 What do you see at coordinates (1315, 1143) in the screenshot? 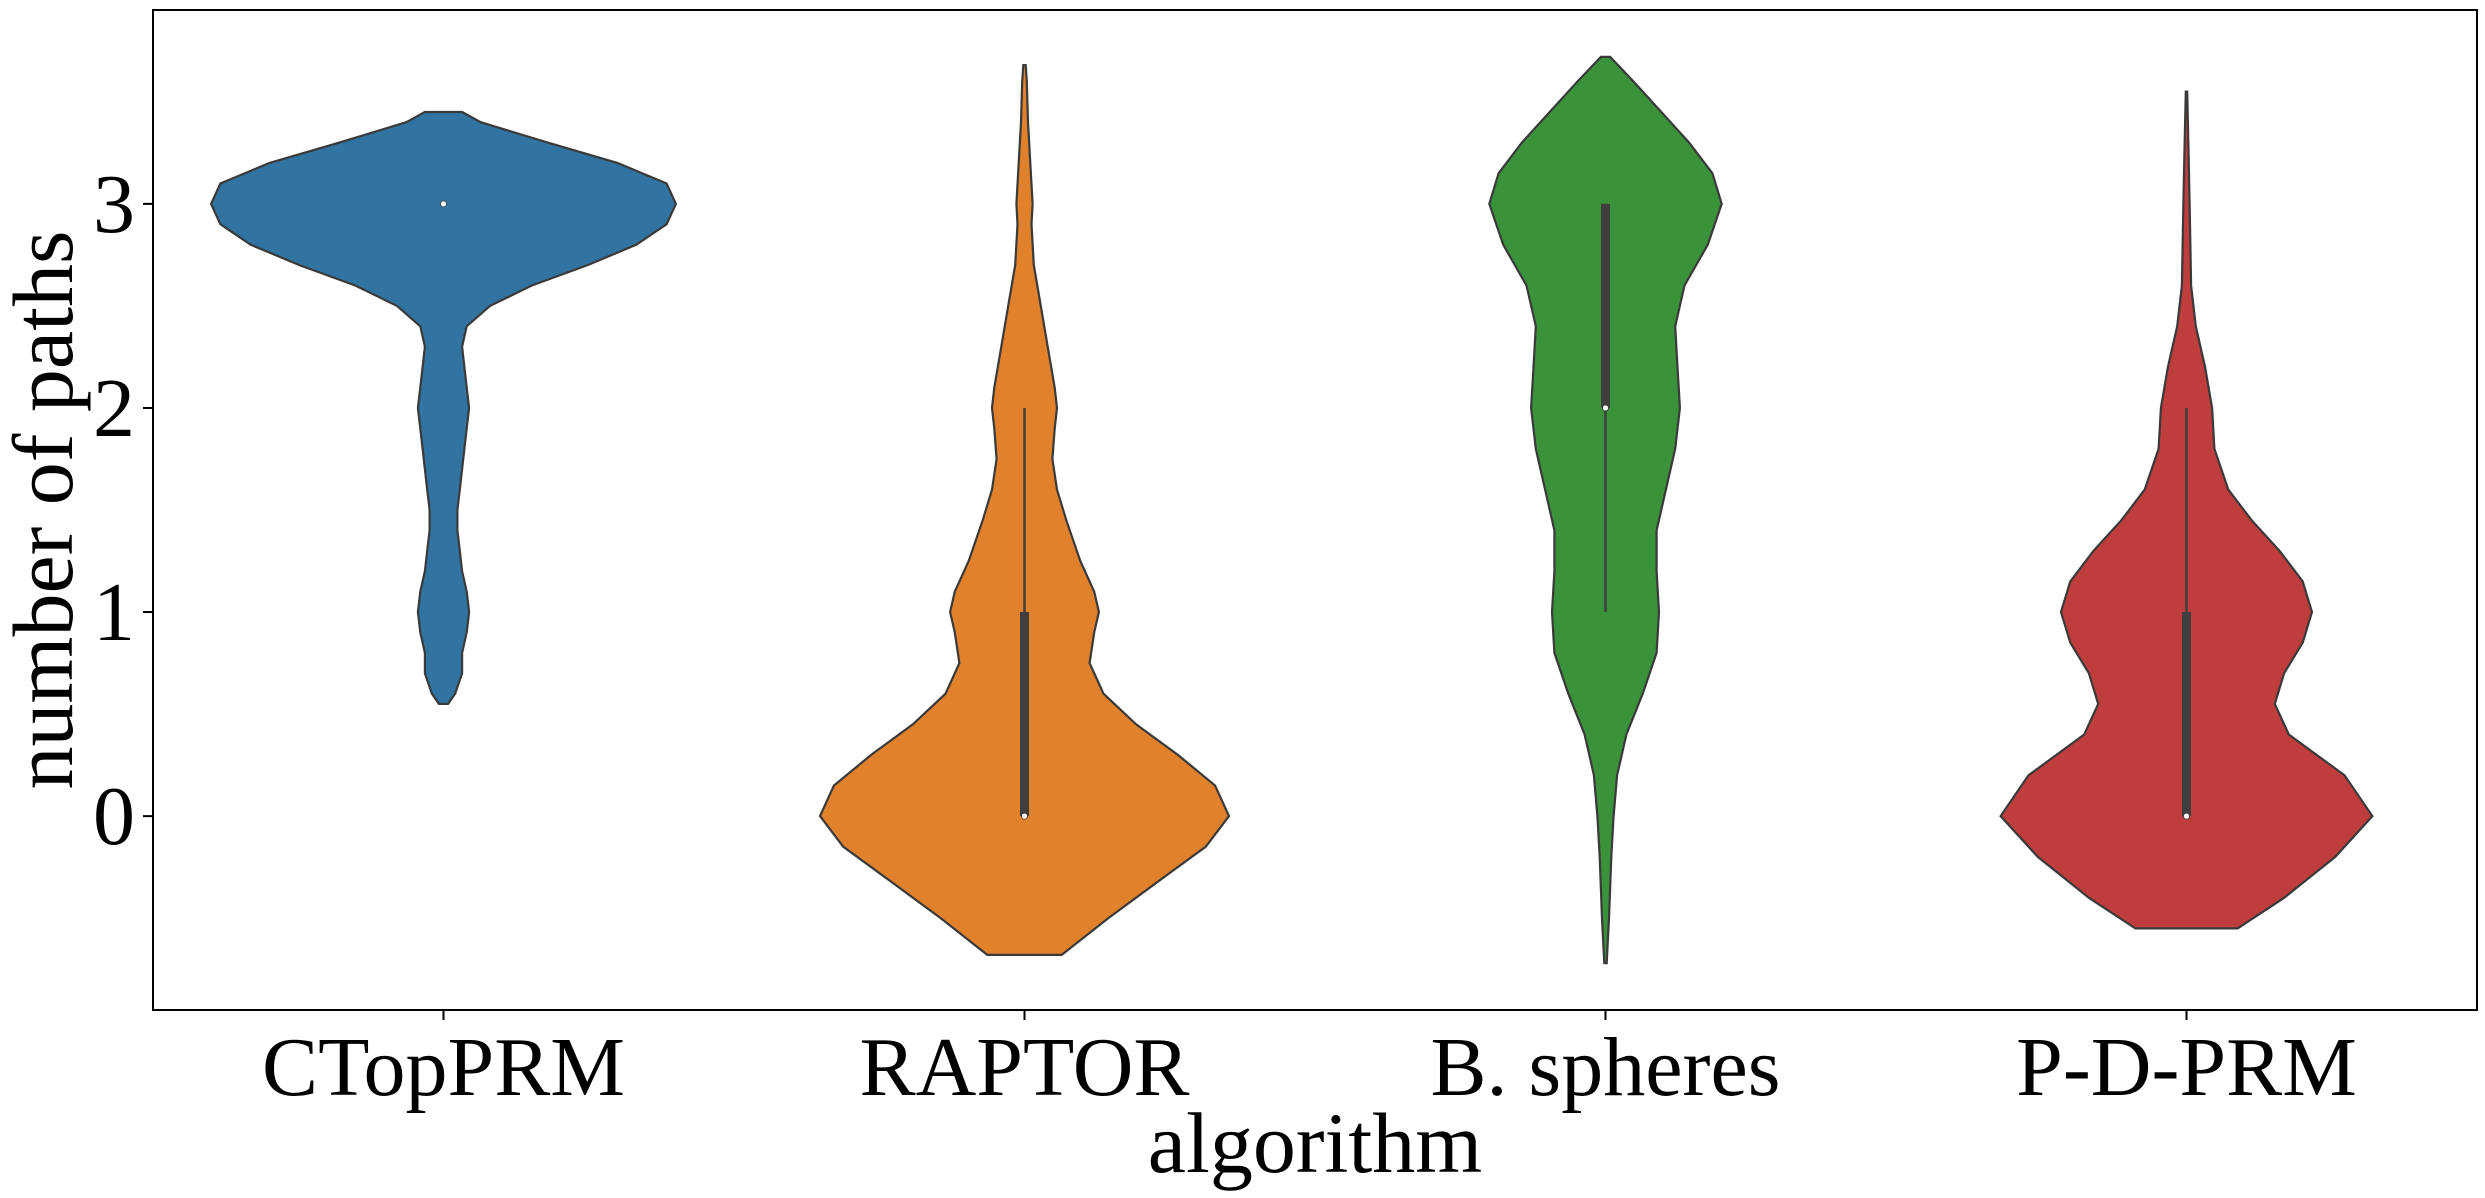
I see `x-axis-title: algorithm` at bounding box center [1315, 1143].